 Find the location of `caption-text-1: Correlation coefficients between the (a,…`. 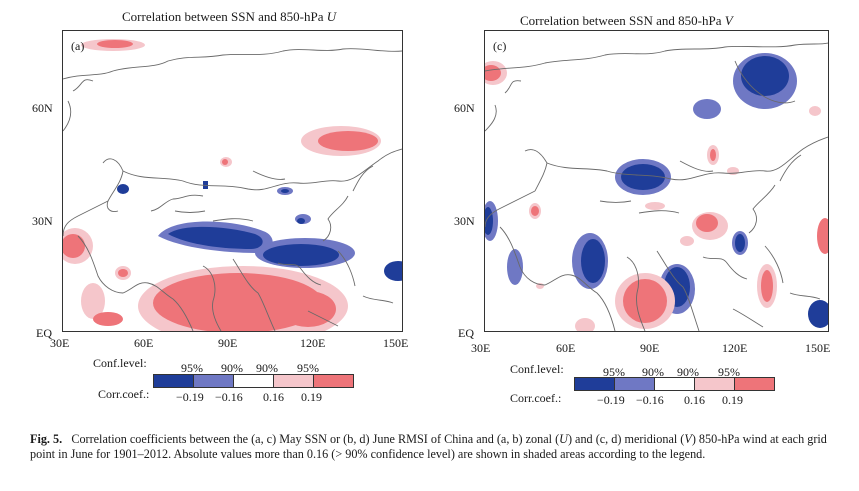

caption-text-1: Correlation coefficients between the (a,… is located at coordinates (315, 439).